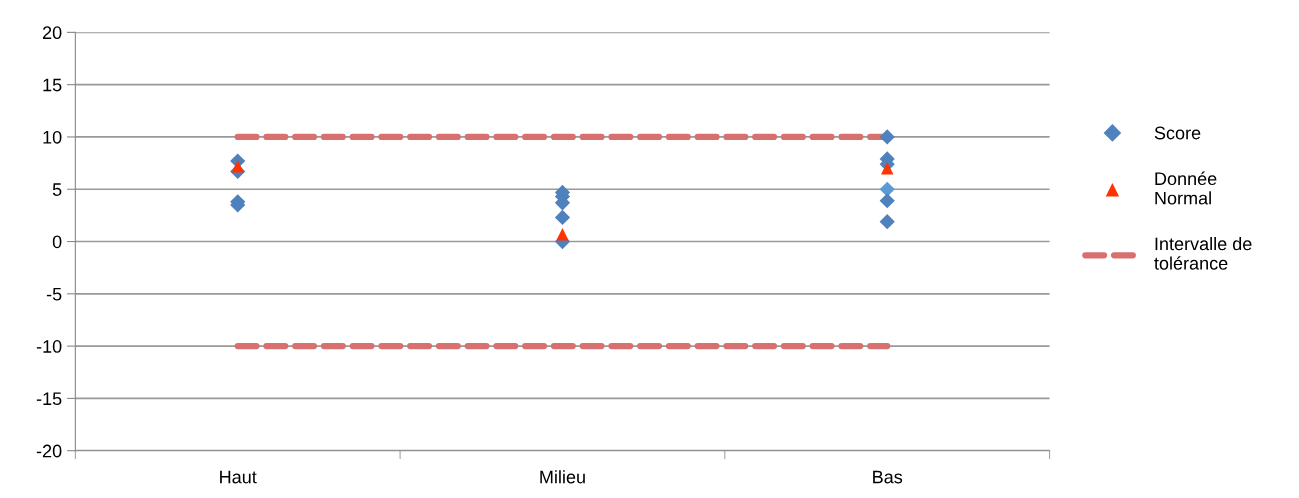 Image resolution: width=1299 pixels, height=498 pixels. What do you see at coordinates (1177, 133) in the screenshot?
I see `legend-label: Score` at bounding box center [1177, 133].